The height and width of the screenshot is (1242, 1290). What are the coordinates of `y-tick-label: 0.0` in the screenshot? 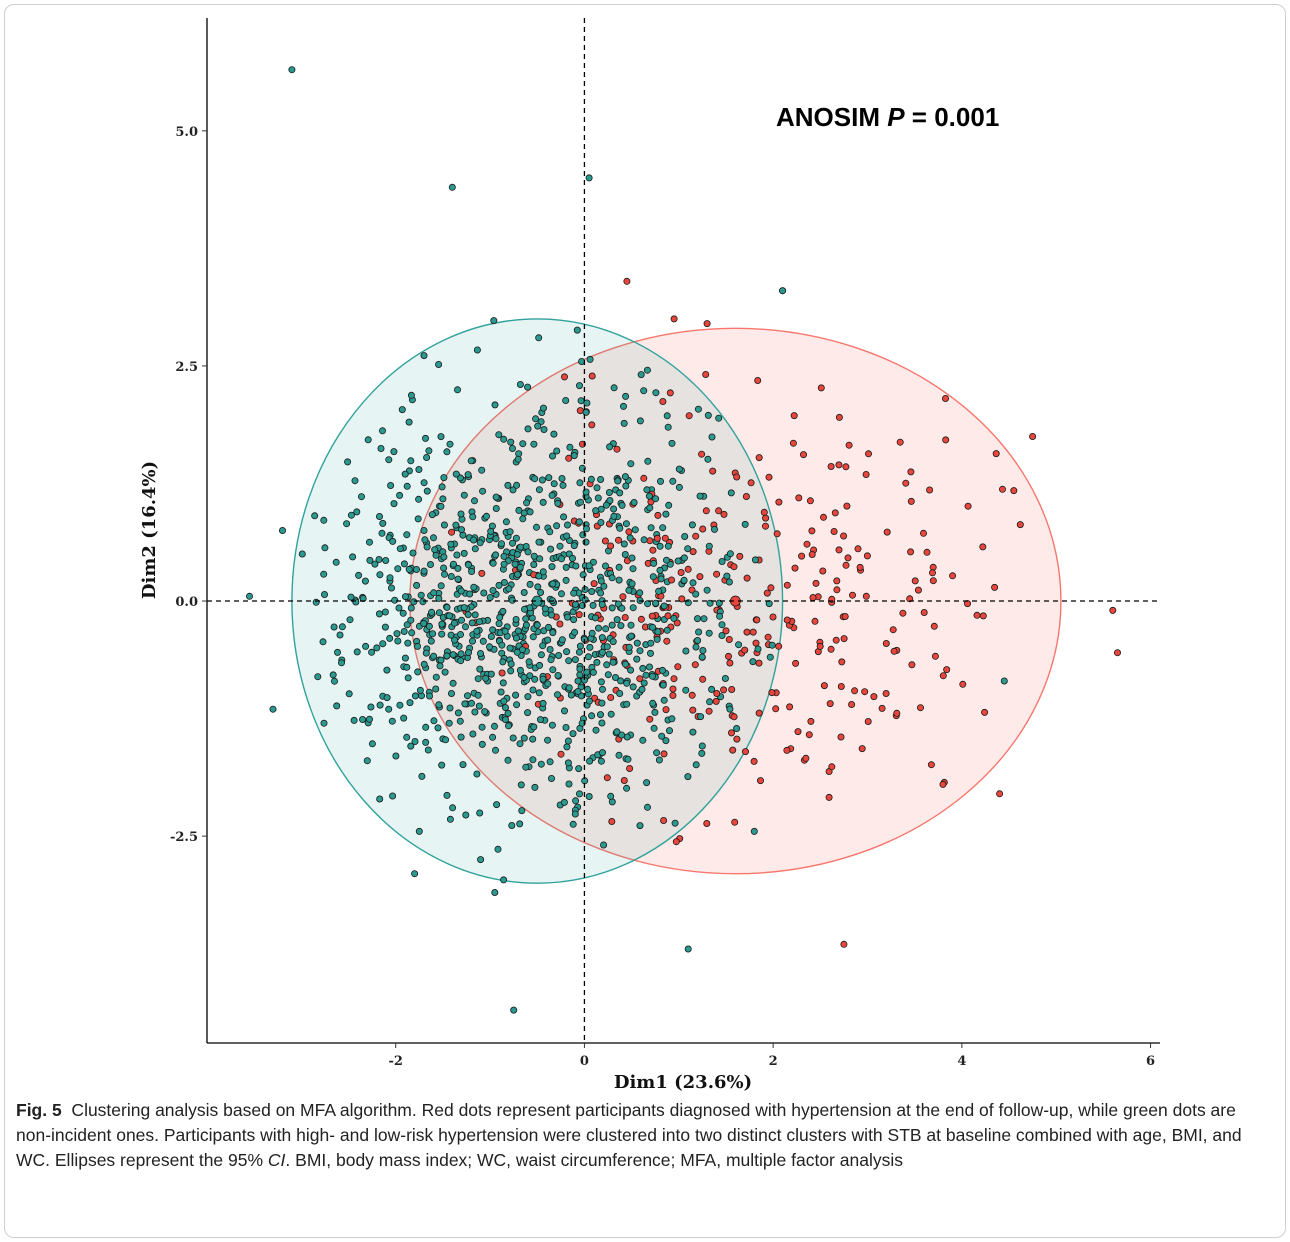 It's located at (186, 602).